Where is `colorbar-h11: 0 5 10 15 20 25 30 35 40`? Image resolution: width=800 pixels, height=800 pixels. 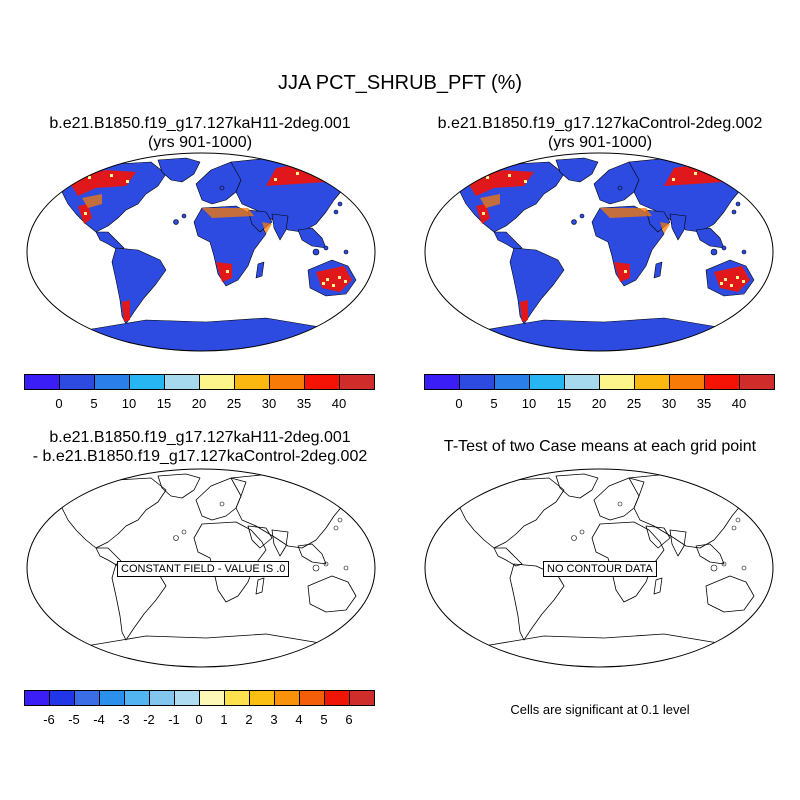
colorbar-h11: 0 5 10 15 20 25 30 35 40 is located at coordinates (199, 394).